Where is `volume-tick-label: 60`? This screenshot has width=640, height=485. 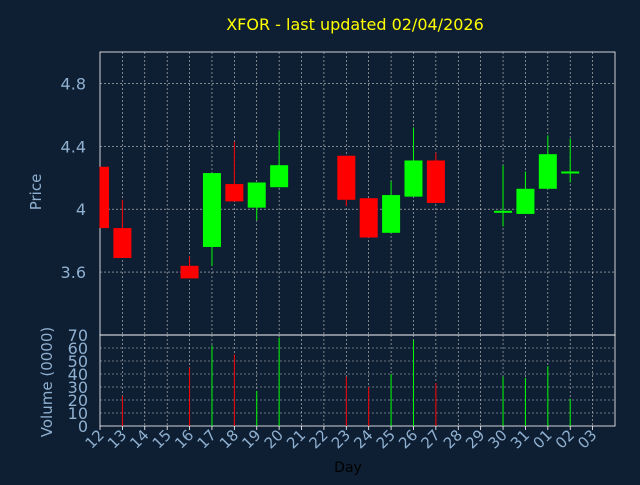 volume-tick-label: 60 is located at coordinates (78, 348).